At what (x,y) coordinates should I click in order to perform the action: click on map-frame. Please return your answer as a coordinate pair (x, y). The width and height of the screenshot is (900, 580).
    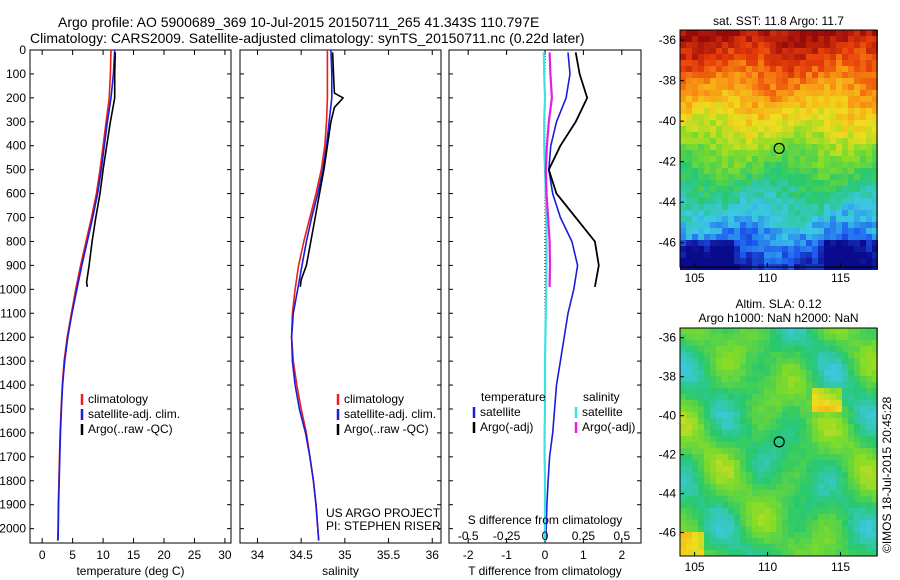
    Looking at the image, I should click on (778, 148).